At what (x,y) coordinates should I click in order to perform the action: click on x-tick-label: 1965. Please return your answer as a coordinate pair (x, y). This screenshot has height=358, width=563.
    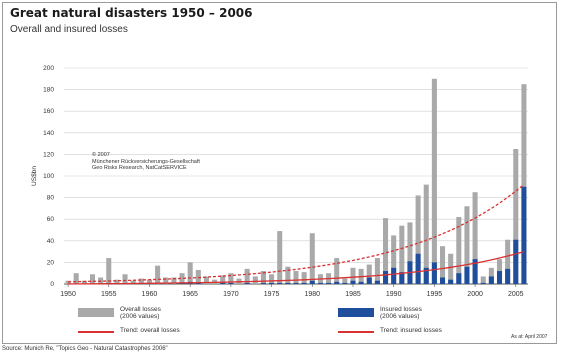
    Looking at the image, I should click on (190, 294).